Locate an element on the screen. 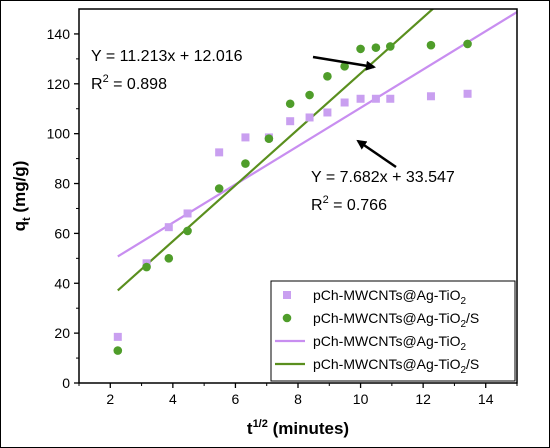 Image resolution: width=550 pixels, height=448 pixels. x-tick-label-4: 10 is located at coordinates (361, 399).